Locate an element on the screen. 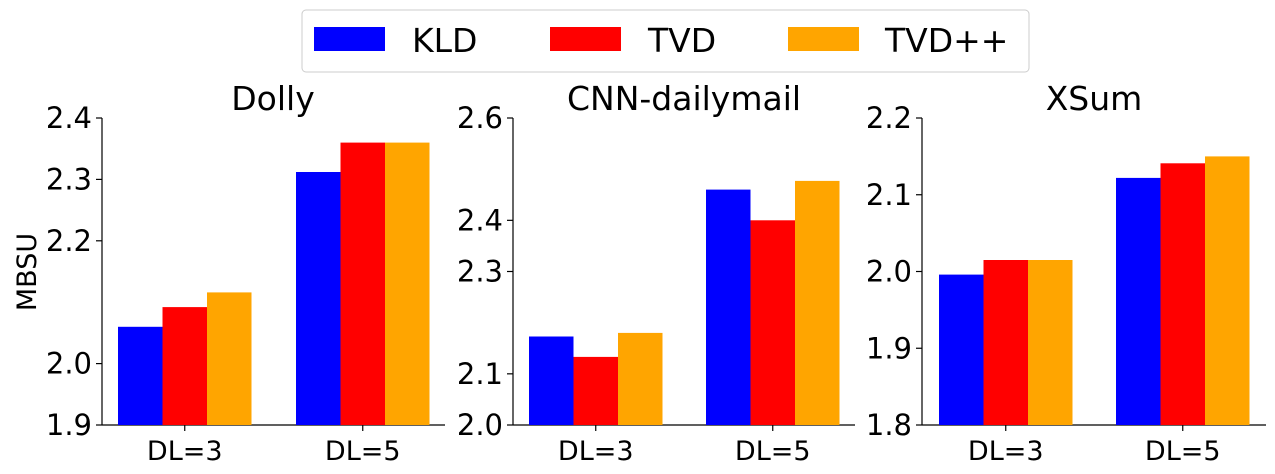  legend-swatch-kld is located at coordinates (349, 39).